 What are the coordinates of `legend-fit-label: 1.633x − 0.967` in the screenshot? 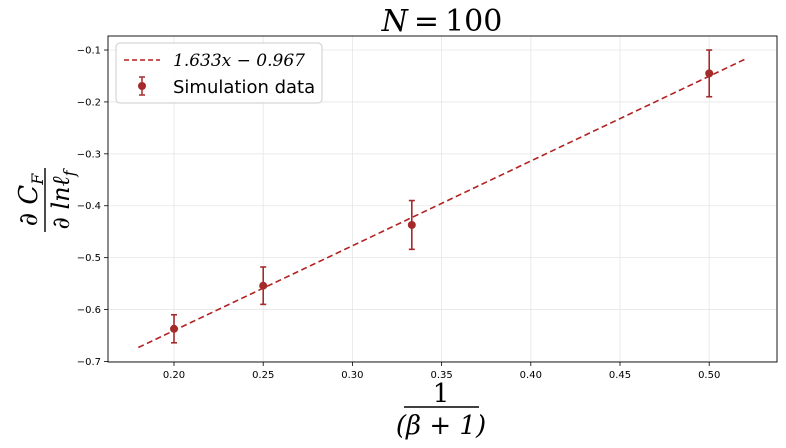 It's located at (239, 61).